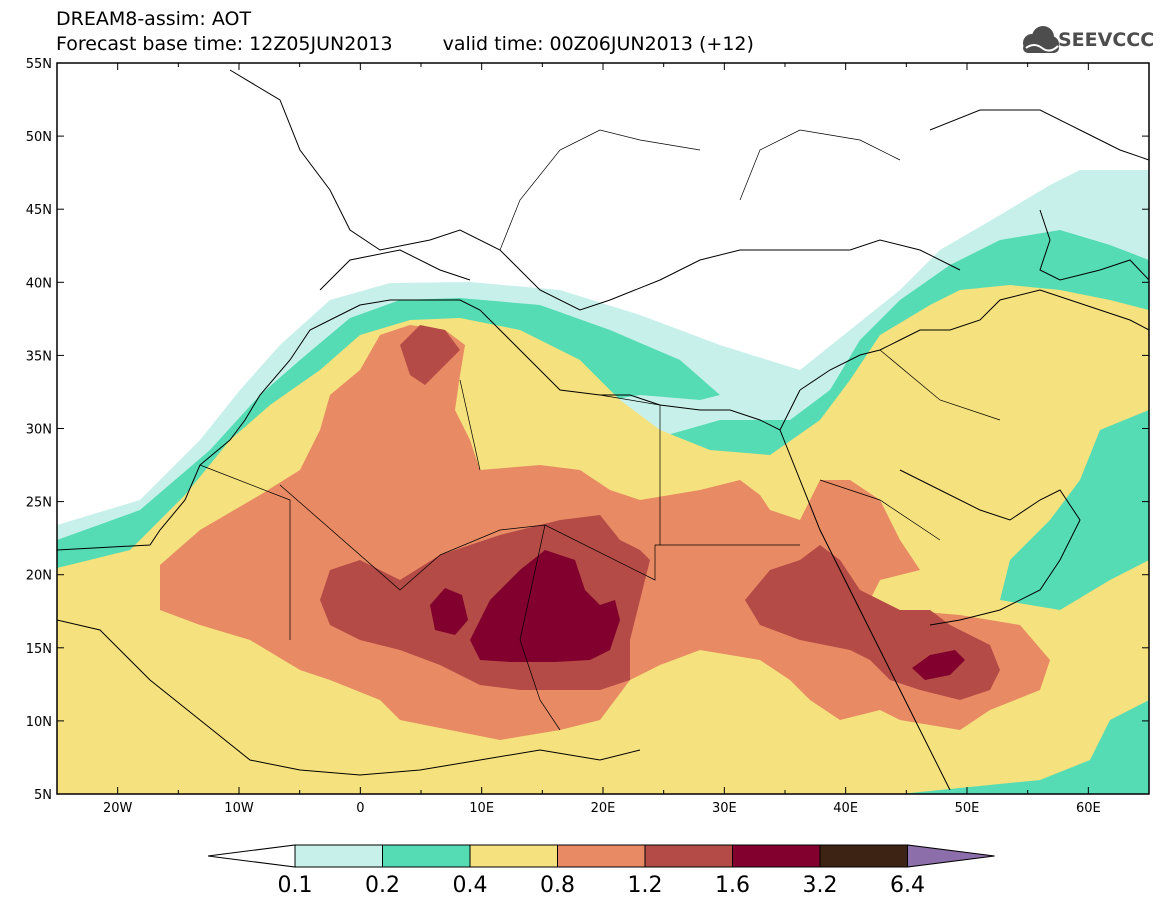 This screenshot has width=1165, height=905. I want to click on colorbar-level-label: 0.4, so click(470, 885).